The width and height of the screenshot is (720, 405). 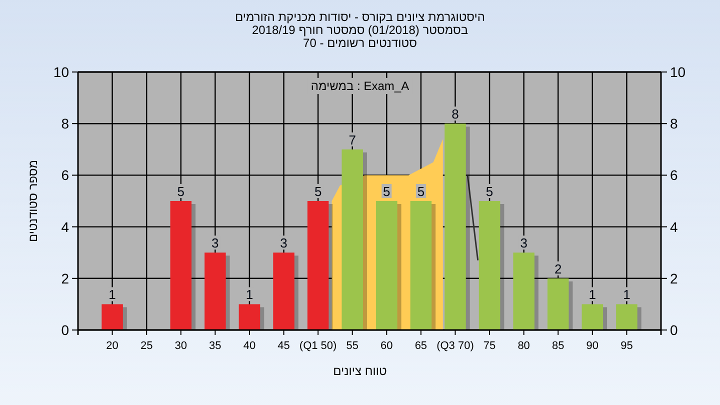 What do you see at coordinates (592, 346) in the screenshot?
I see `x-tick-label: 90` at bounding box center [592, 346].